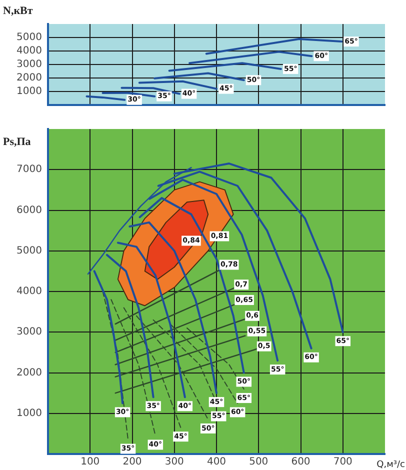  I want to click on x-tick-label: 500, so click(258, 462).